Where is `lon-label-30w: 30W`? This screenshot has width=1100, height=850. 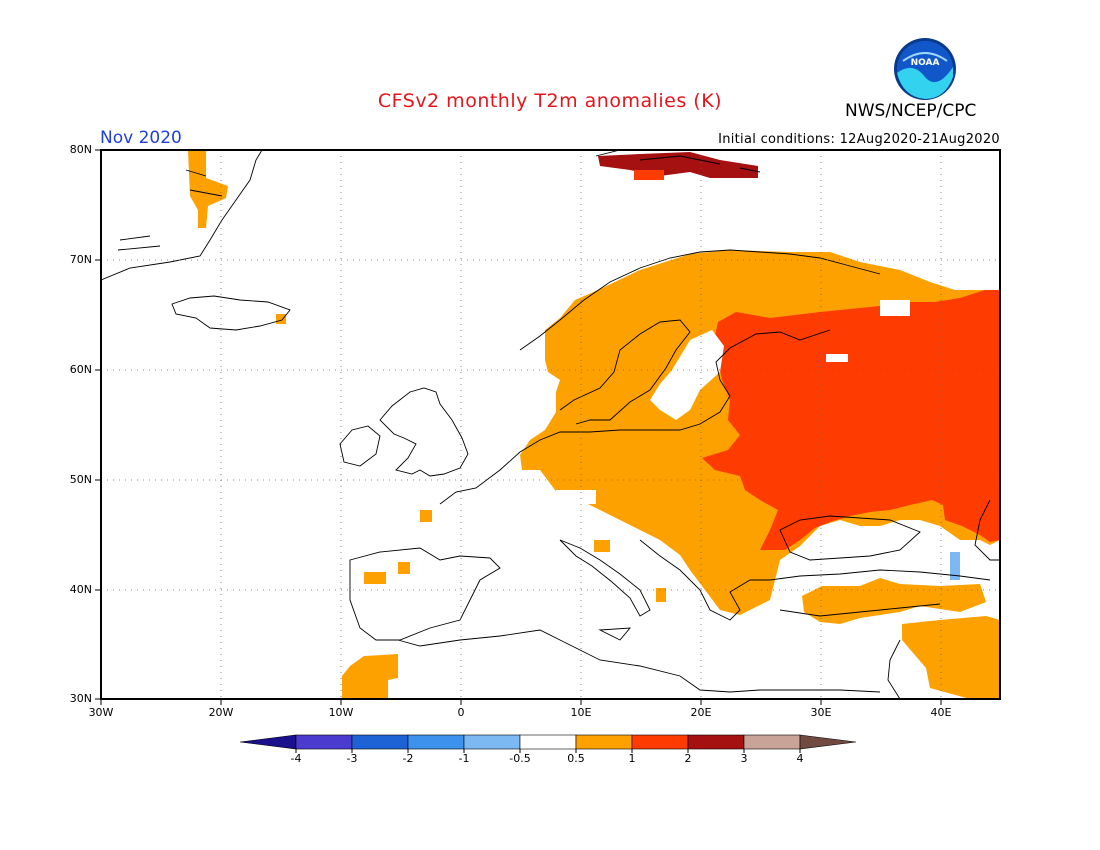 lon-label-30w: 30W is located at coordinates (101, 712).